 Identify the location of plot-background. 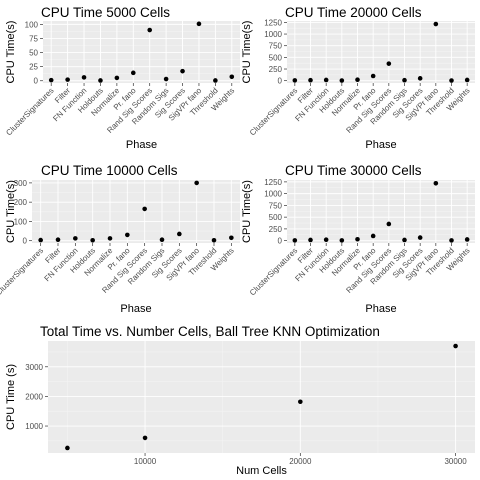
(381, 52).